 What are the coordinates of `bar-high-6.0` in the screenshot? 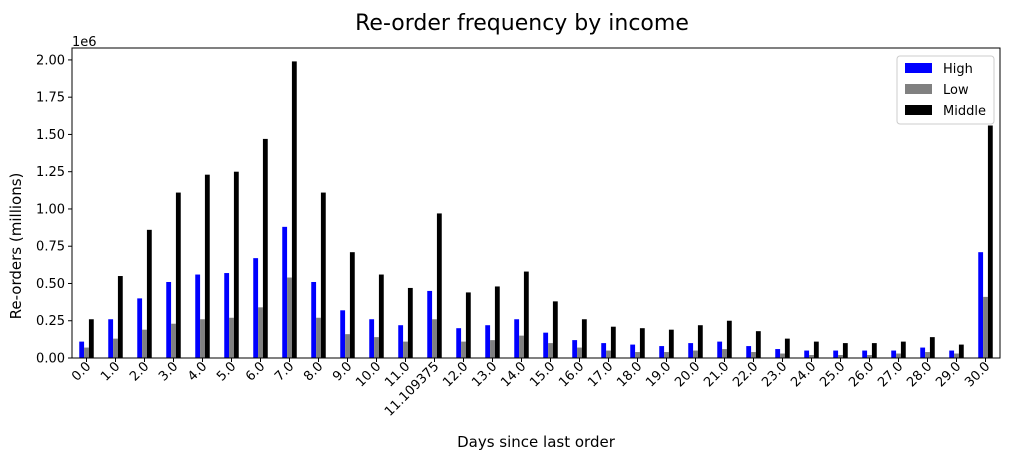 It's located at (256, 308).